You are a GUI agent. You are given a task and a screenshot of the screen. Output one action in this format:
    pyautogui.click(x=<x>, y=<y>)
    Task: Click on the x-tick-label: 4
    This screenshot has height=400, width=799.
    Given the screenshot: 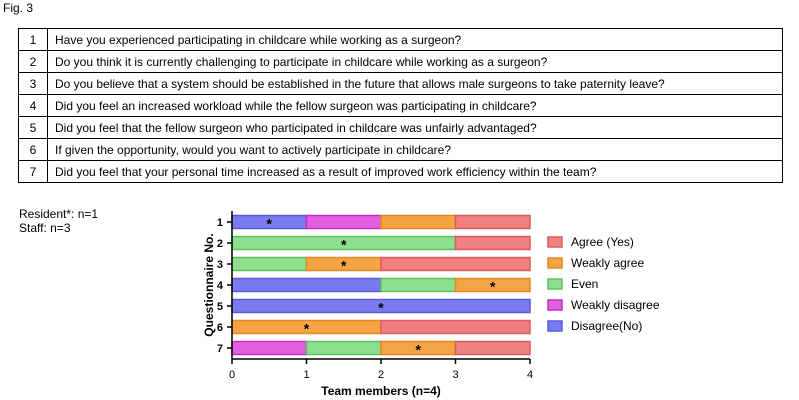 What is the action you would take?
    pyautogui.click(x=530, y=375)
    